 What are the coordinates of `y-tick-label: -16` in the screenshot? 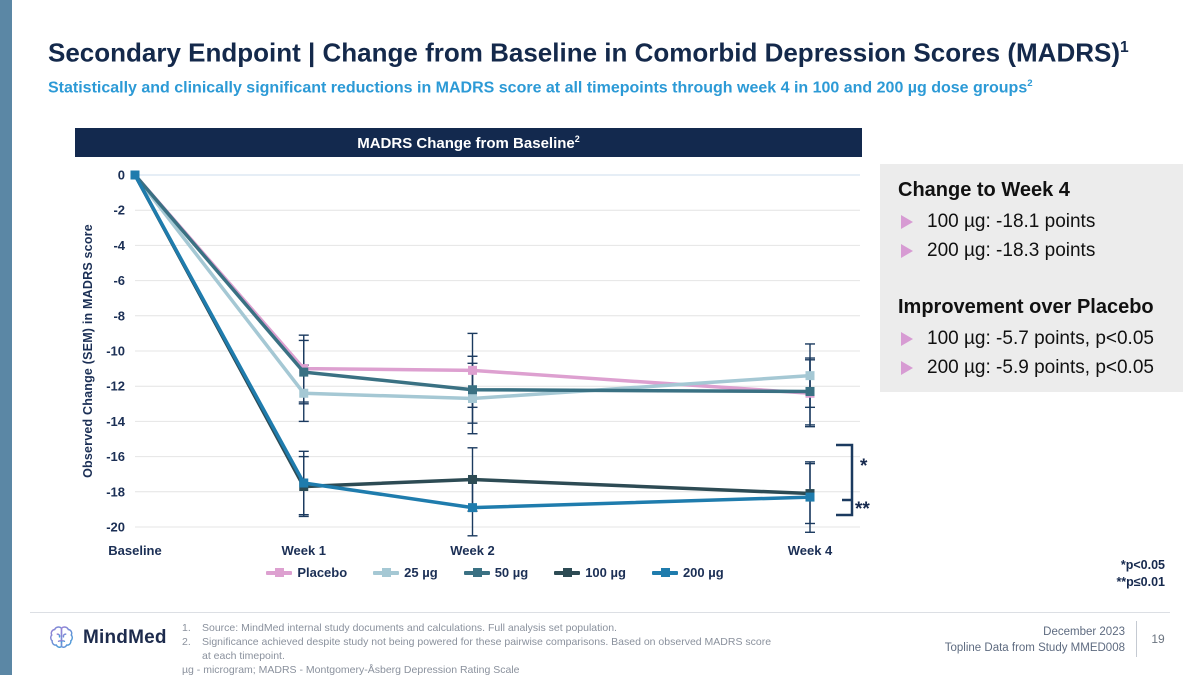 It's located at (115, 456).